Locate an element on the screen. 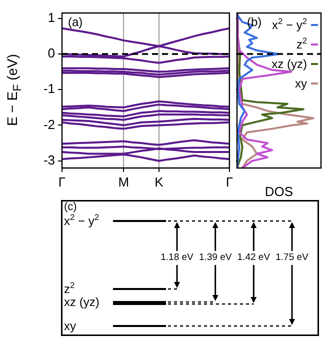 This screenshot has height=342, width=332. annotation: (a) is located at coordinates (75, 22).